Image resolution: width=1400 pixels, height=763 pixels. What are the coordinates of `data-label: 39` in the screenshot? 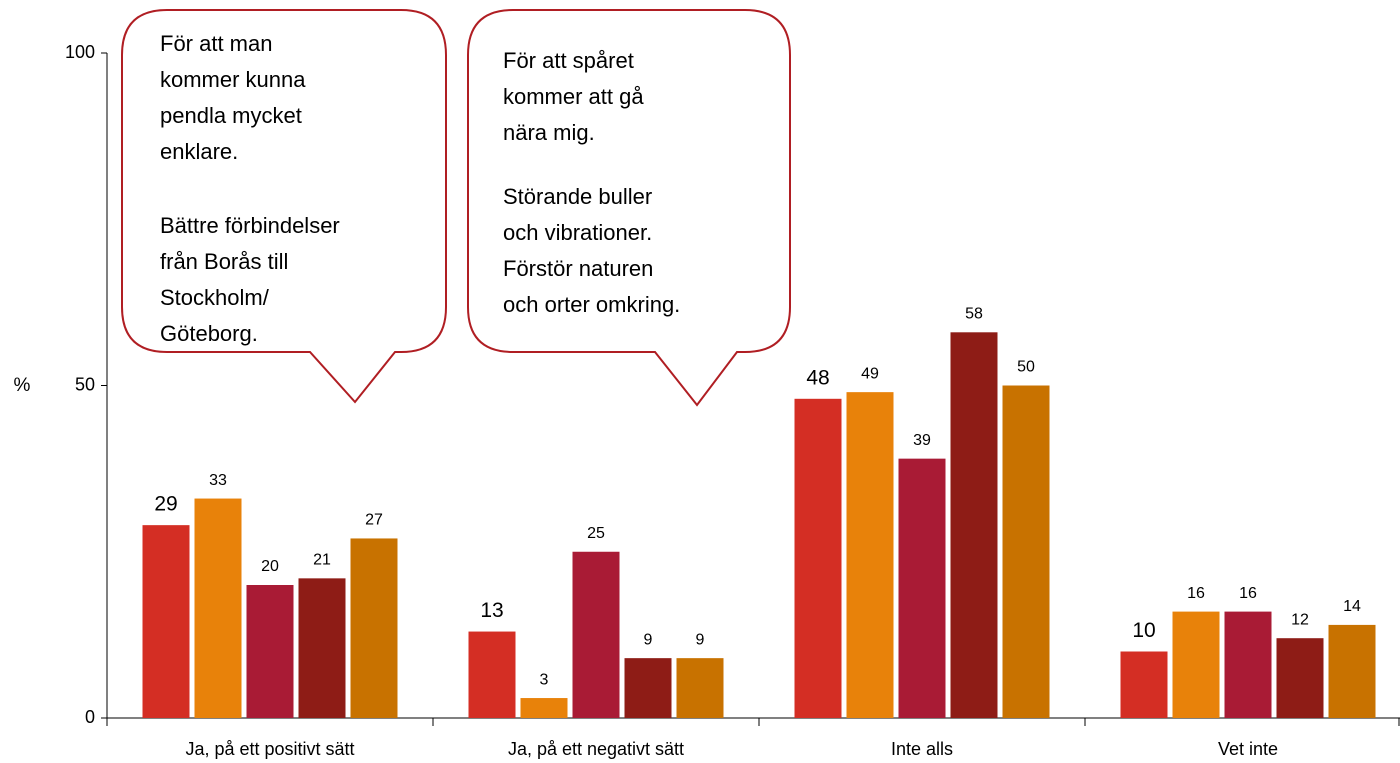 It's located at (922, 440).